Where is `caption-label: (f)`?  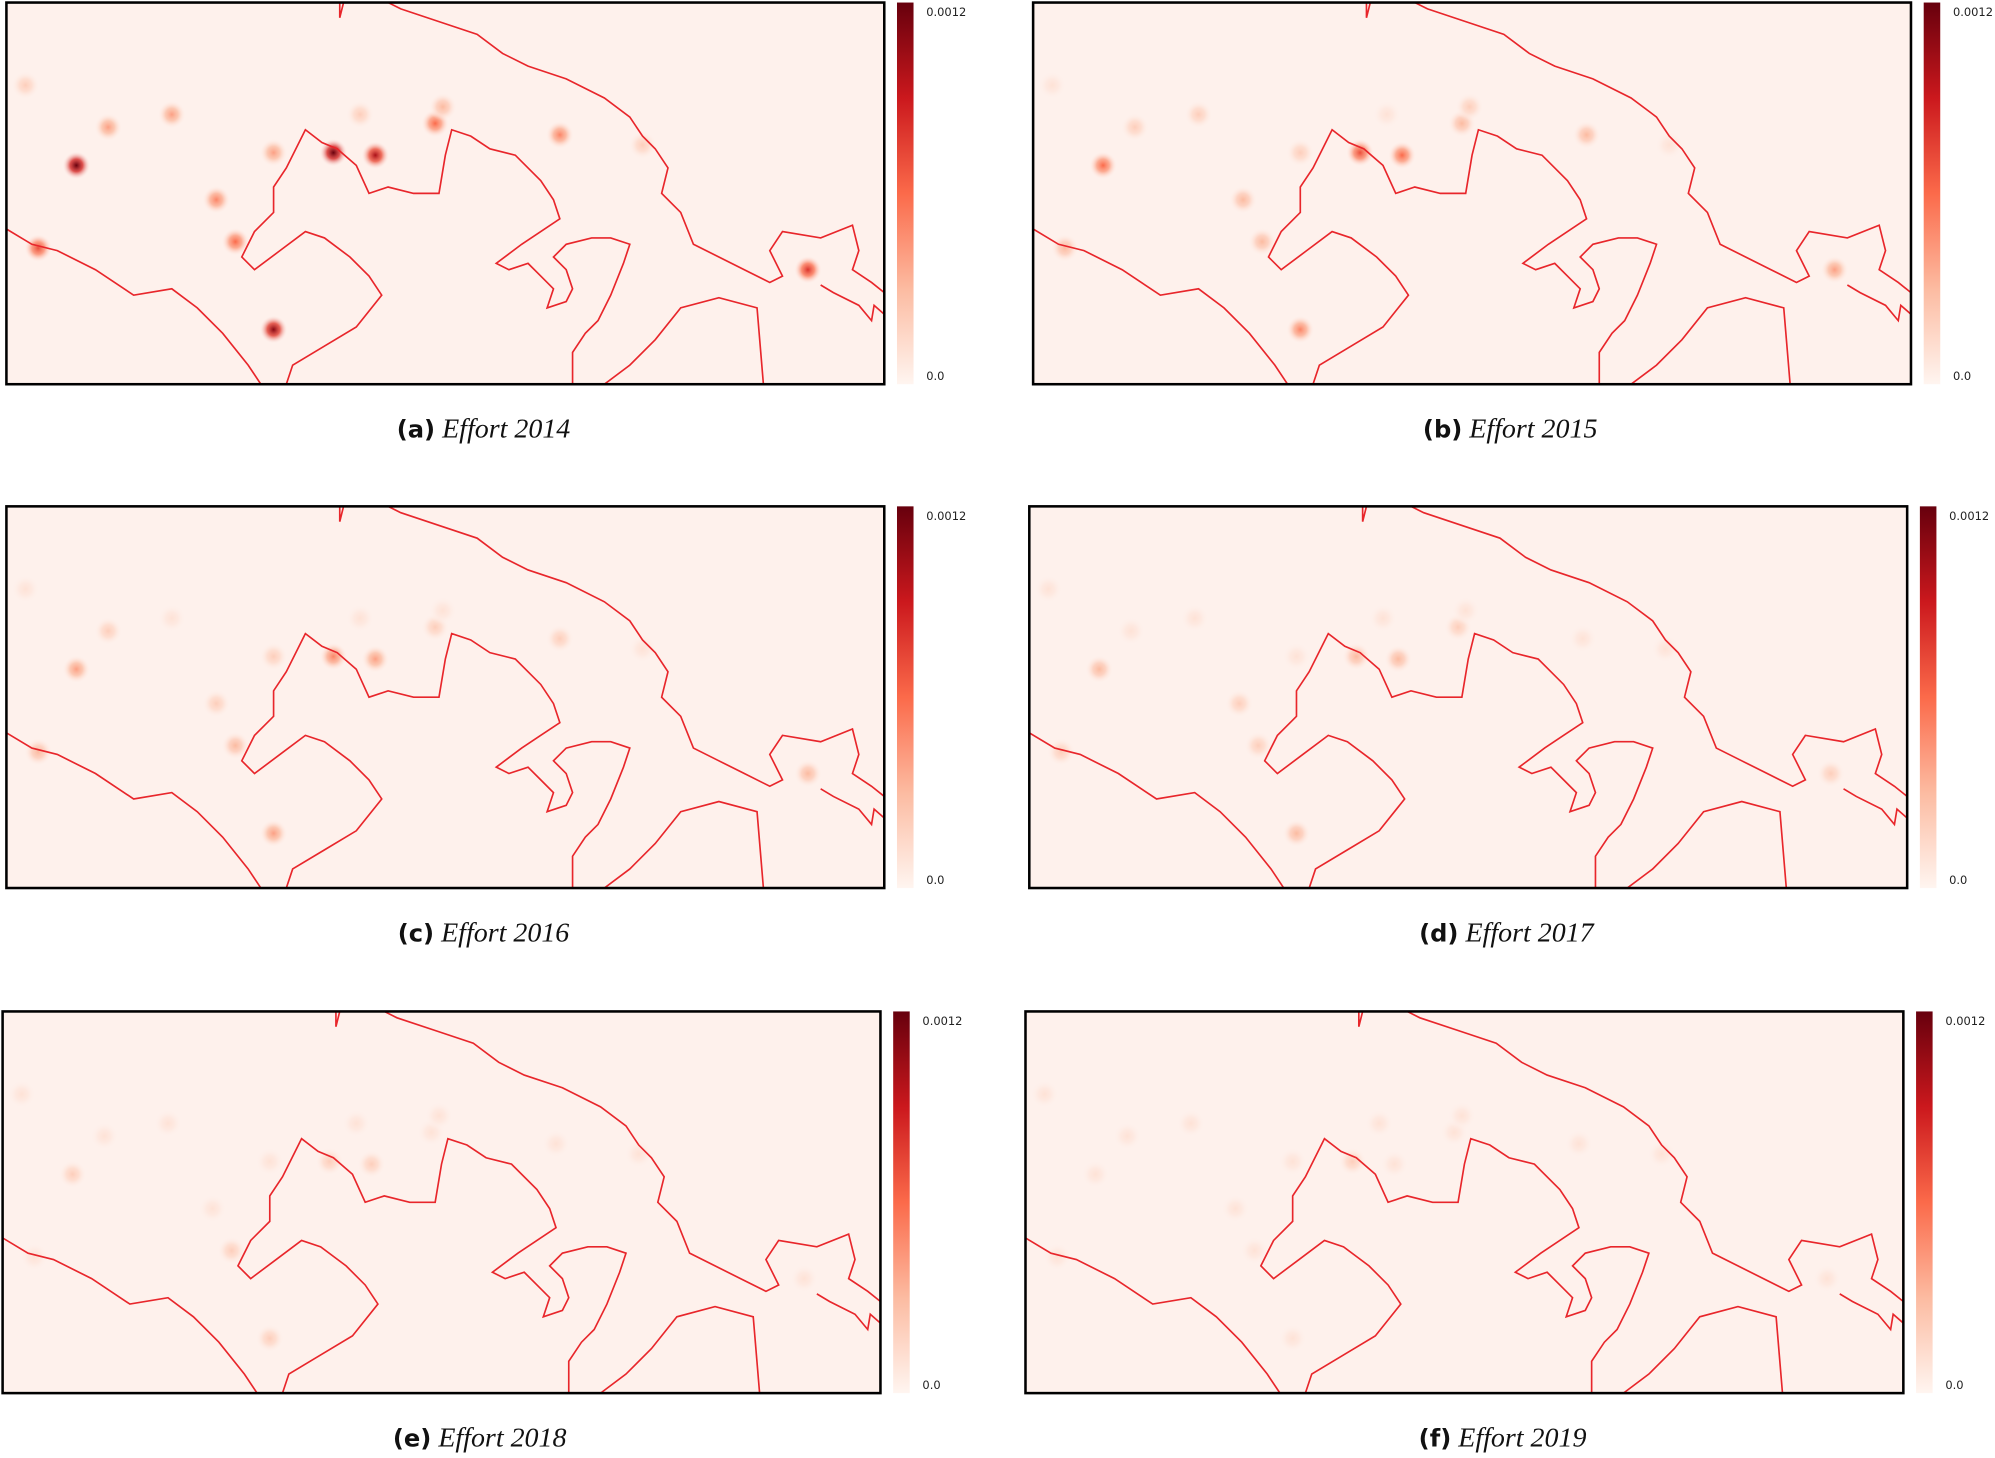
caption-label: (f) is located at coordinates (1435, 1439).